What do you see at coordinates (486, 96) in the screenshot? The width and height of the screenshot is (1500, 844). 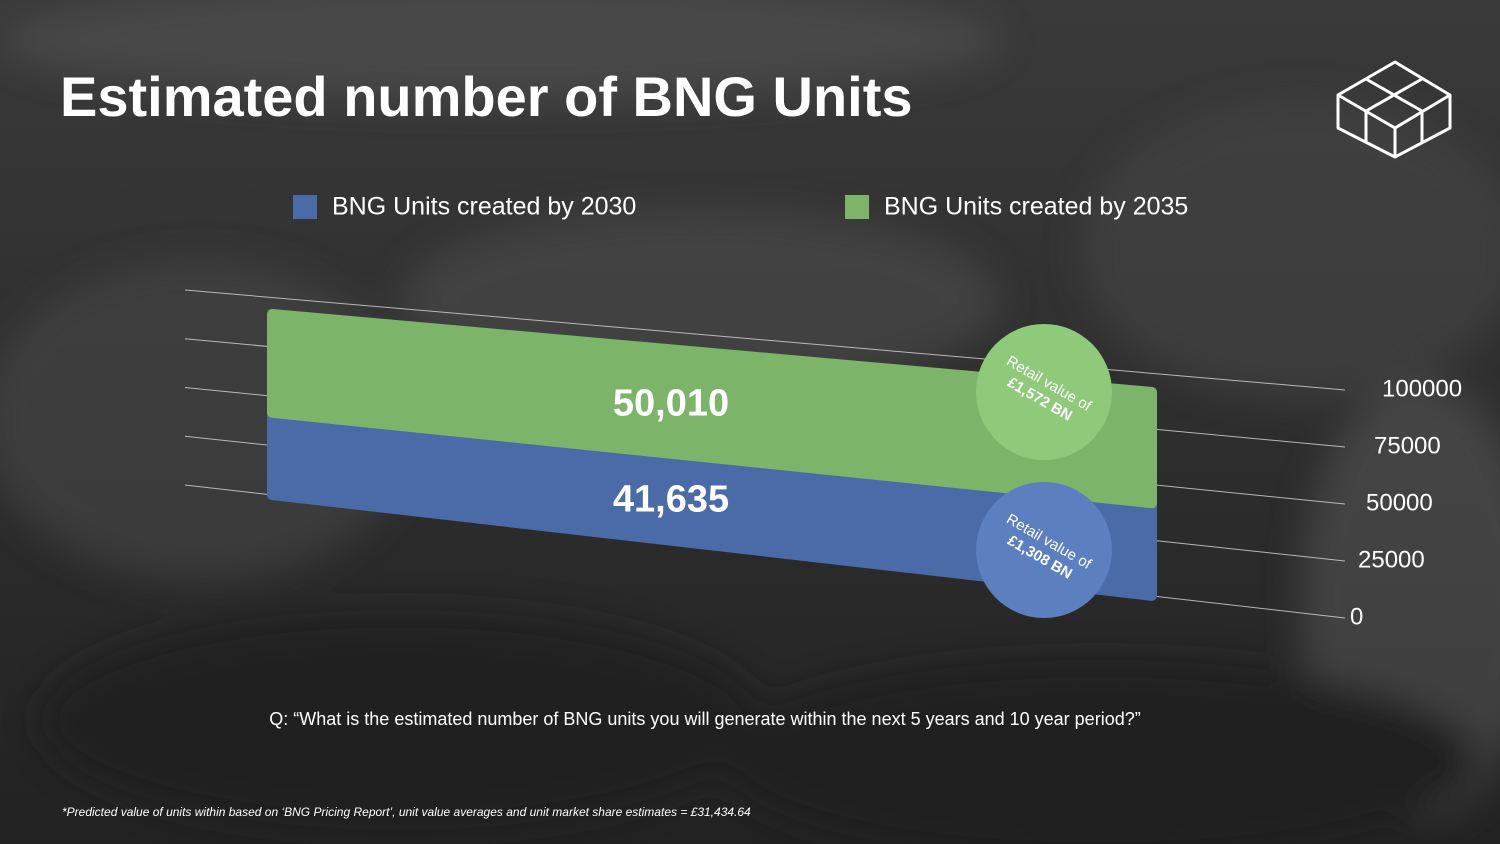 I see `chart-title: Estimated number of BNG Units` at bounding box center [486, 96].